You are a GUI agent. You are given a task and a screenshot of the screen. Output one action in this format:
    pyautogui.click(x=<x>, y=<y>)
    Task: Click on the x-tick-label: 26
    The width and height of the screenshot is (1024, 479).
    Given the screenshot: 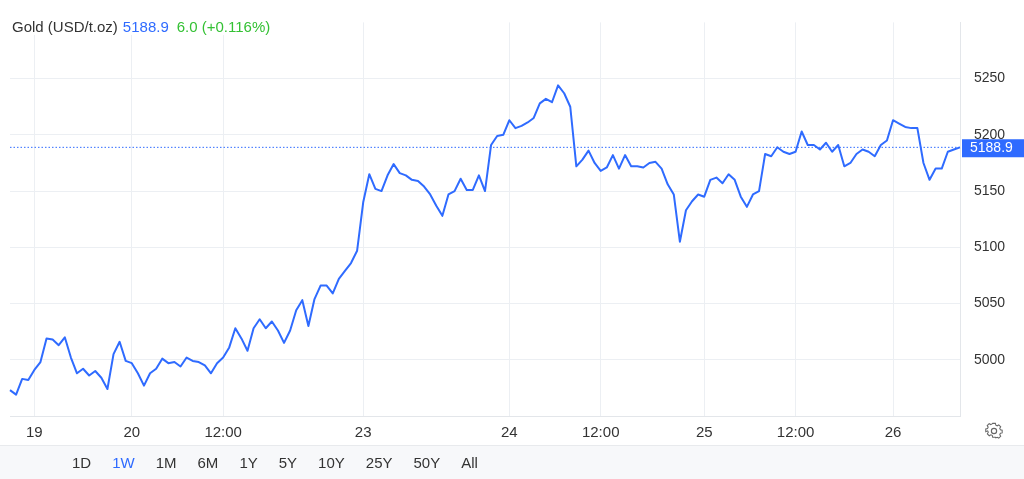 What is the action you would take?
    pyautogui.click(x=893, y=432)
    